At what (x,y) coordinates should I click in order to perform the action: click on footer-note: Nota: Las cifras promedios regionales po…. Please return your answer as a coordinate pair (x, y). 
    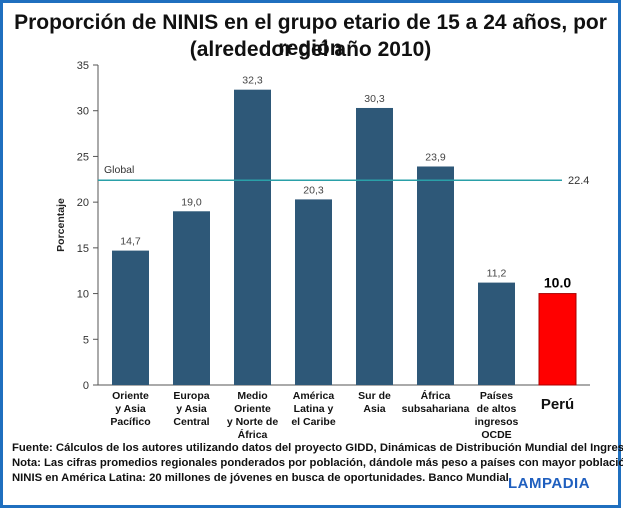
    Looking at the image, I should click on (317, 463).